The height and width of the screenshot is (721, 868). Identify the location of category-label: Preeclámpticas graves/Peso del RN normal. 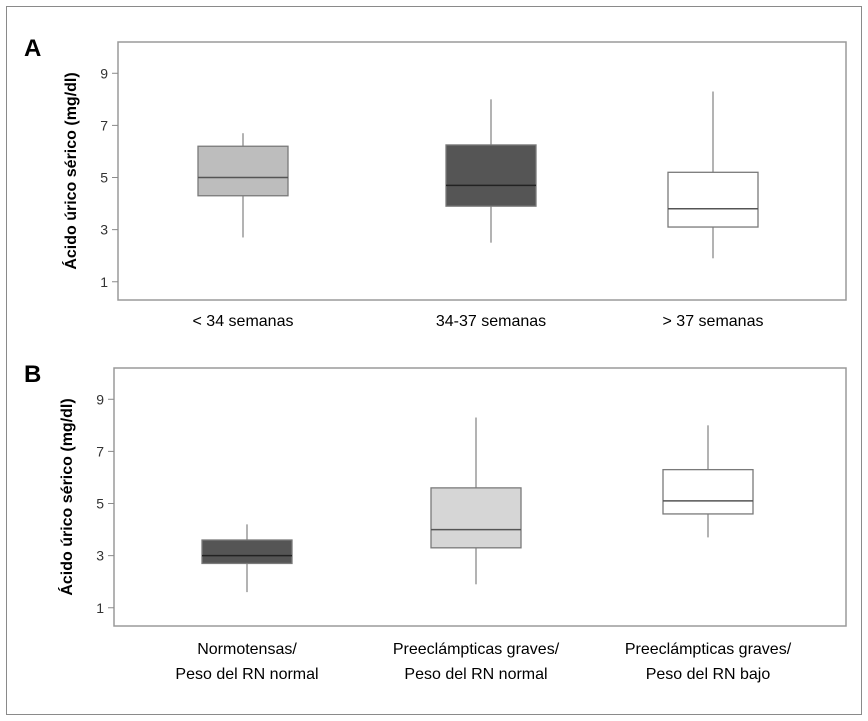
(476, 662).